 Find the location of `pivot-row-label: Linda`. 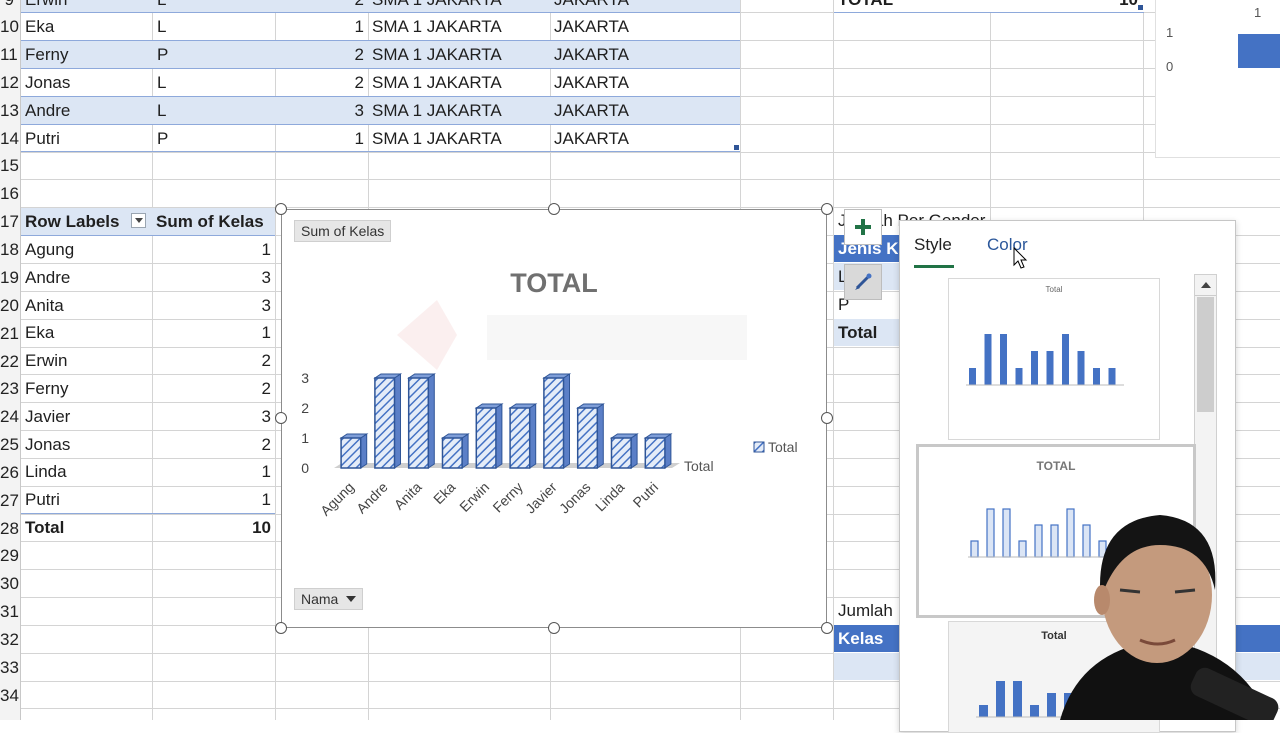

pivot-row-label: Linda is located at coordinates (46, 472).